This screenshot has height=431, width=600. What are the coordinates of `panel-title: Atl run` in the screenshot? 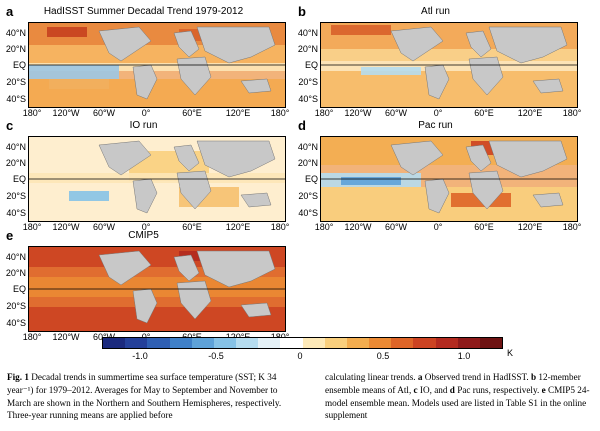 It's located at (435, 11).